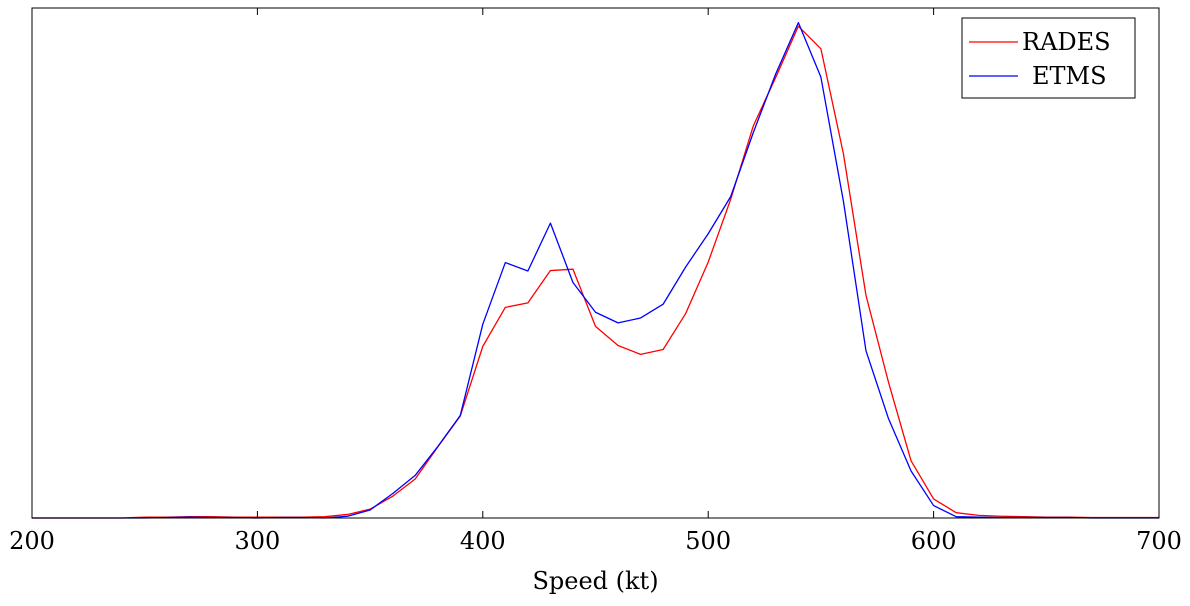  What do you see at coordinates (257, 541) in the screenshot?
I see `x-tick-label-300: 300` at bounding box center [257, 541].